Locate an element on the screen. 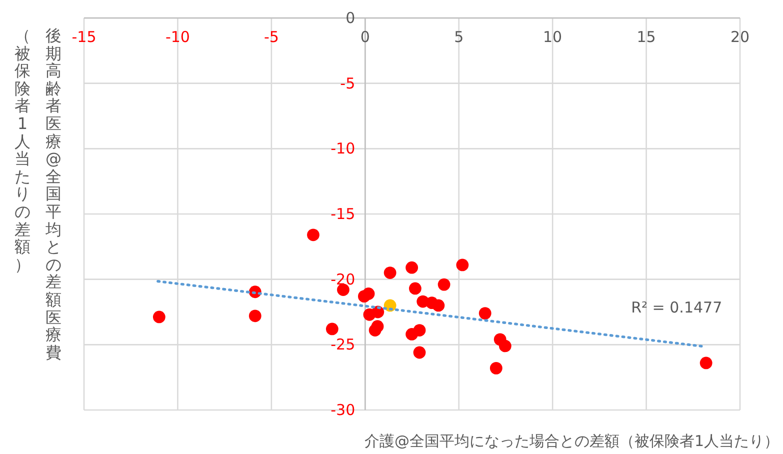  y-tick-label: 0 is located at coordinates (351, 18).